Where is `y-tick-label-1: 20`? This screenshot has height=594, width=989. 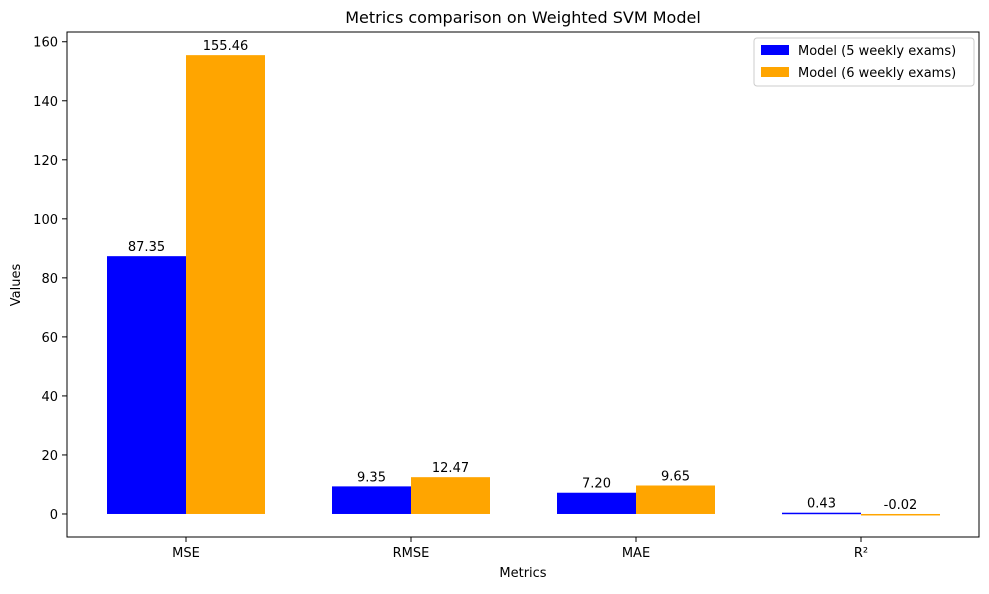
y-tick-label-1: 20 is located at coordinates (49, 456).